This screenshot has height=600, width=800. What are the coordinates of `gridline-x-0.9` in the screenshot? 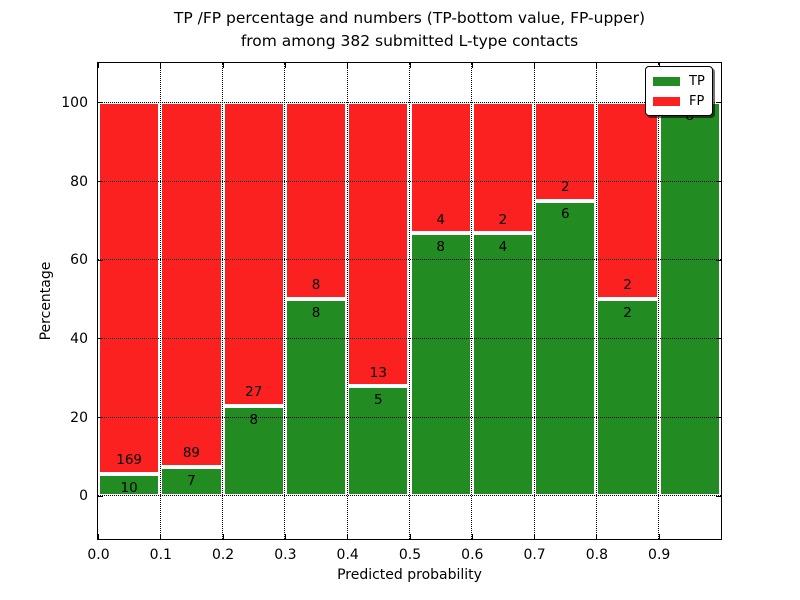 It's located at (659, 301).